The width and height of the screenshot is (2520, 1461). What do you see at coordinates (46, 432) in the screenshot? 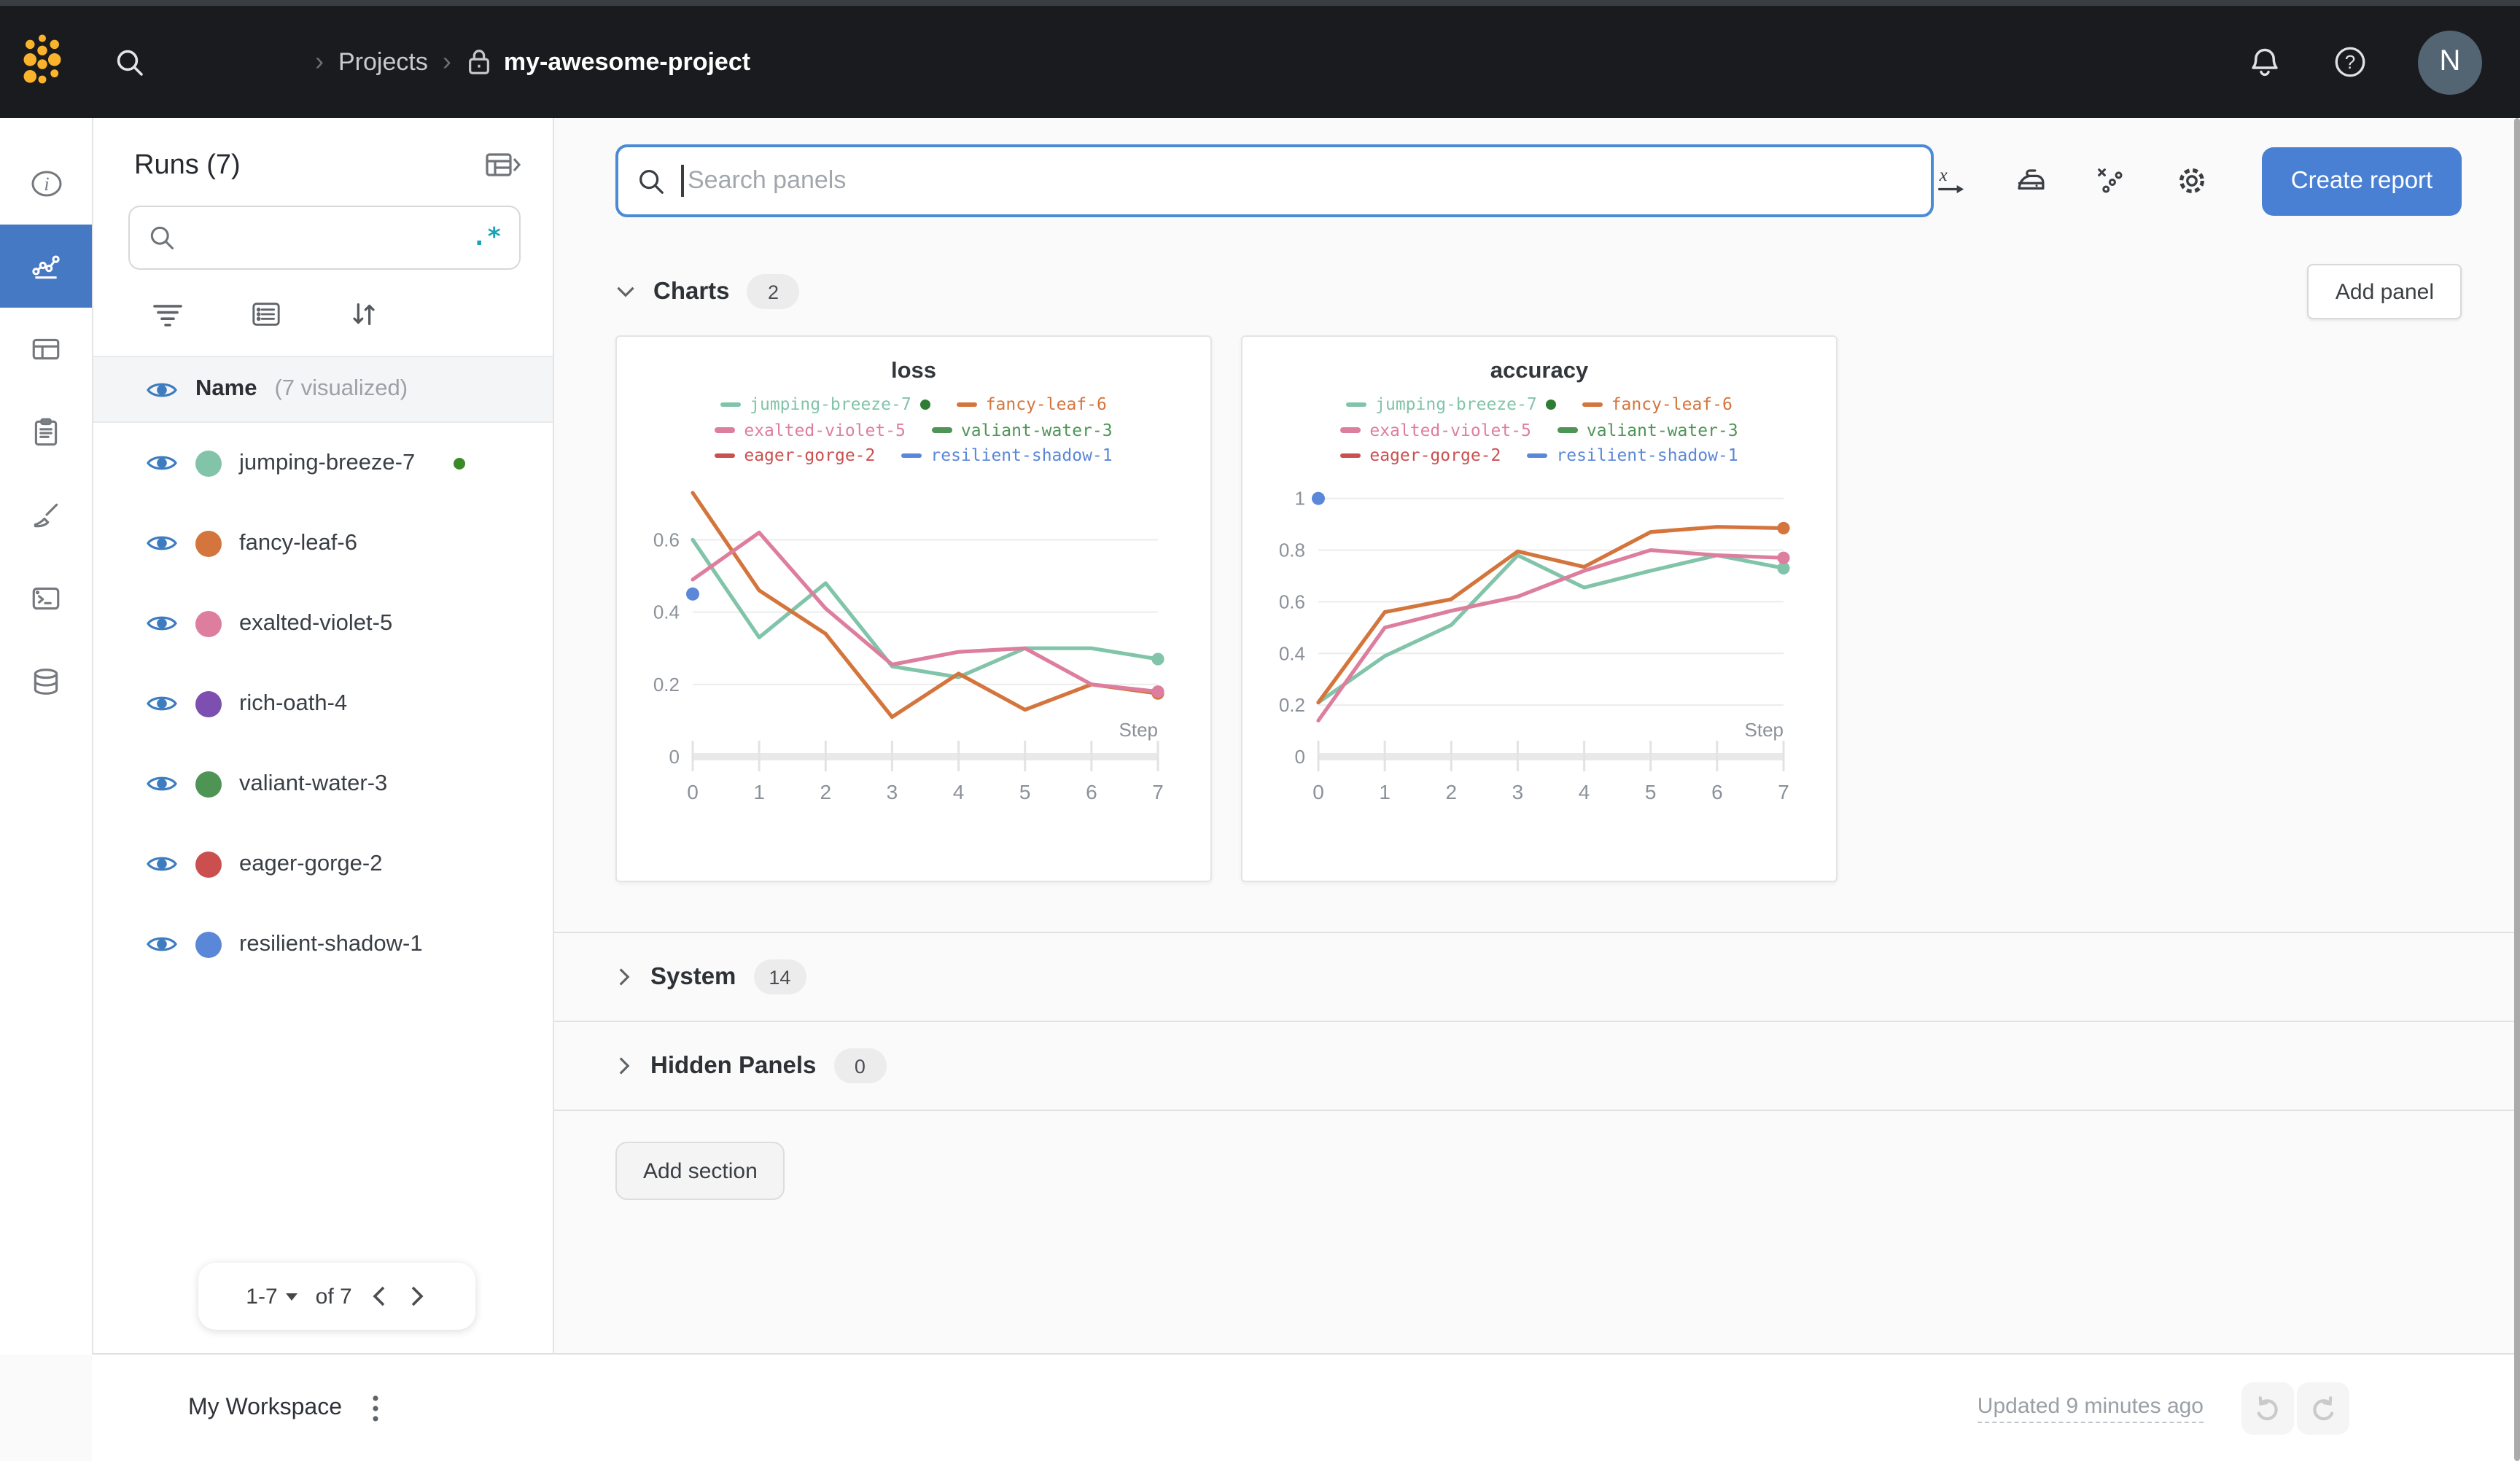
I see `rail-reports-icon` at bounding box center [46, 432].